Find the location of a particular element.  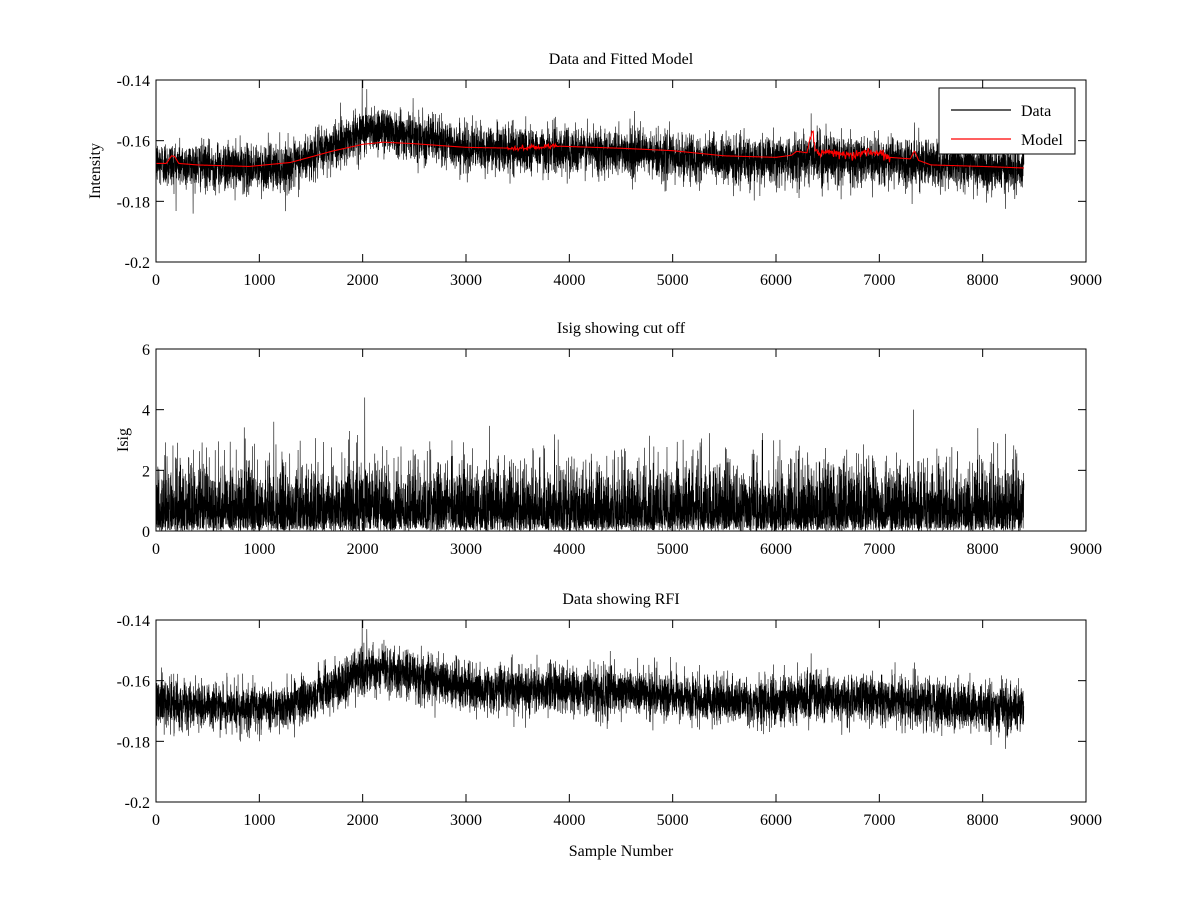

x-axis-label: Sample Number is located at coordinates (621, 851).